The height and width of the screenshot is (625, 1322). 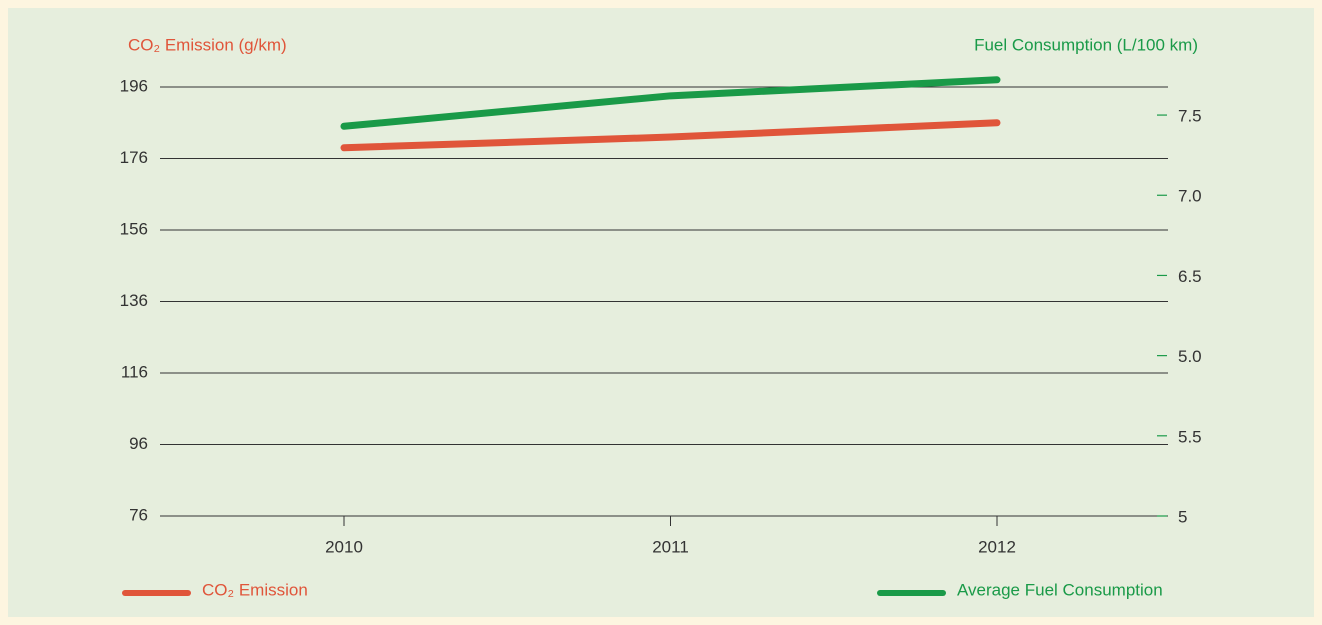 I want to click on y2-tick-label: 7.0, so click(x=1190, y=196).